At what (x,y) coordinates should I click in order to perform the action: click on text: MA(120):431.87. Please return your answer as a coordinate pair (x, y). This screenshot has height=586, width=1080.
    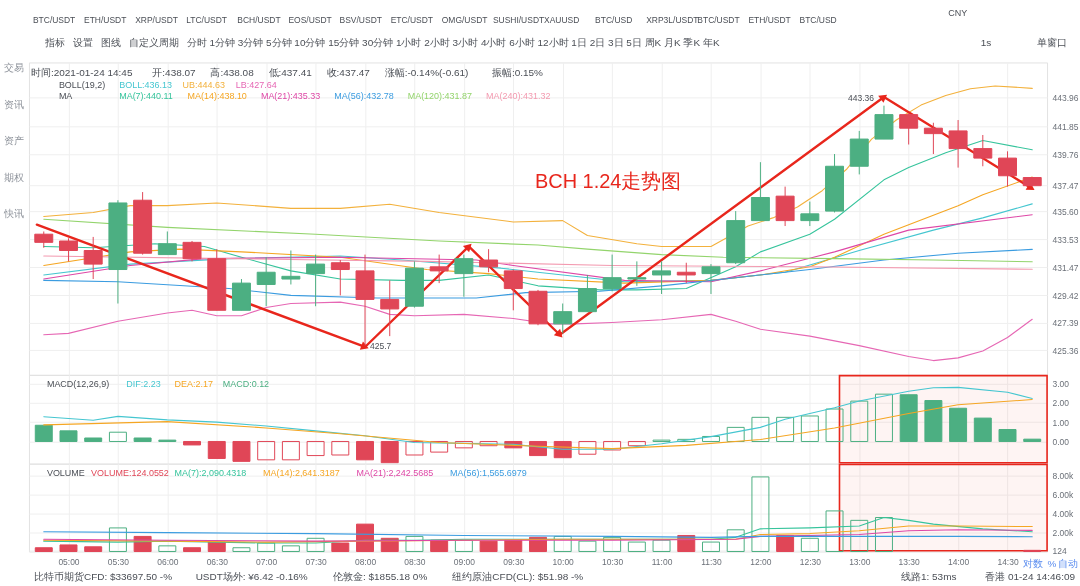
    Looking at the image, I should click on (440, 96).